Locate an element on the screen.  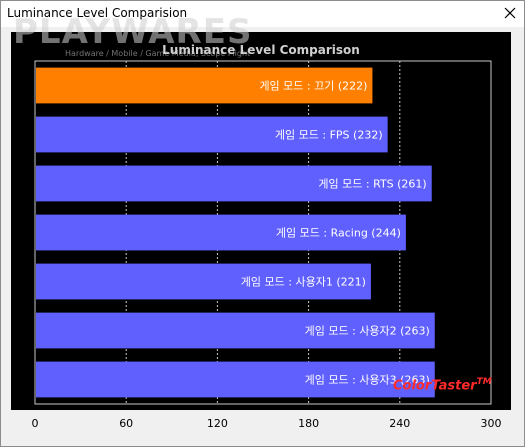
x-tick-label: 120 is located at coordinates (217, 423).